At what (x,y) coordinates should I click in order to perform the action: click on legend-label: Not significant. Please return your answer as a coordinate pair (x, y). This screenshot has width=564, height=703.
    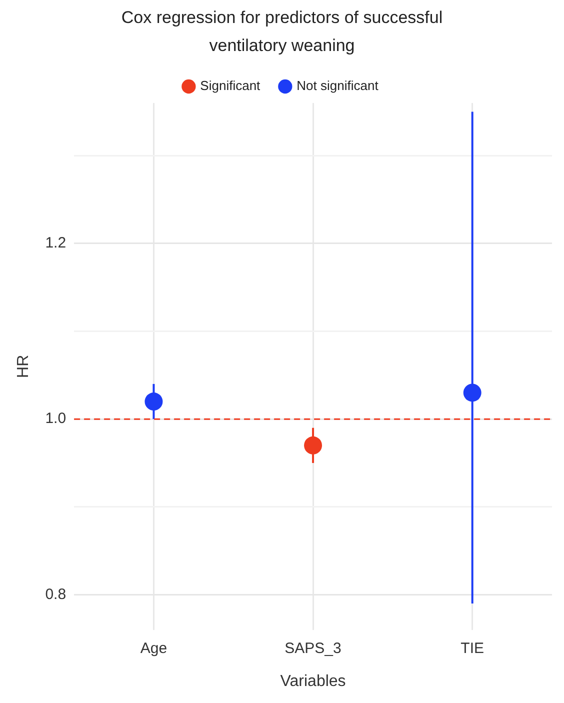
    Looking at the image, I should click on (337, 86).